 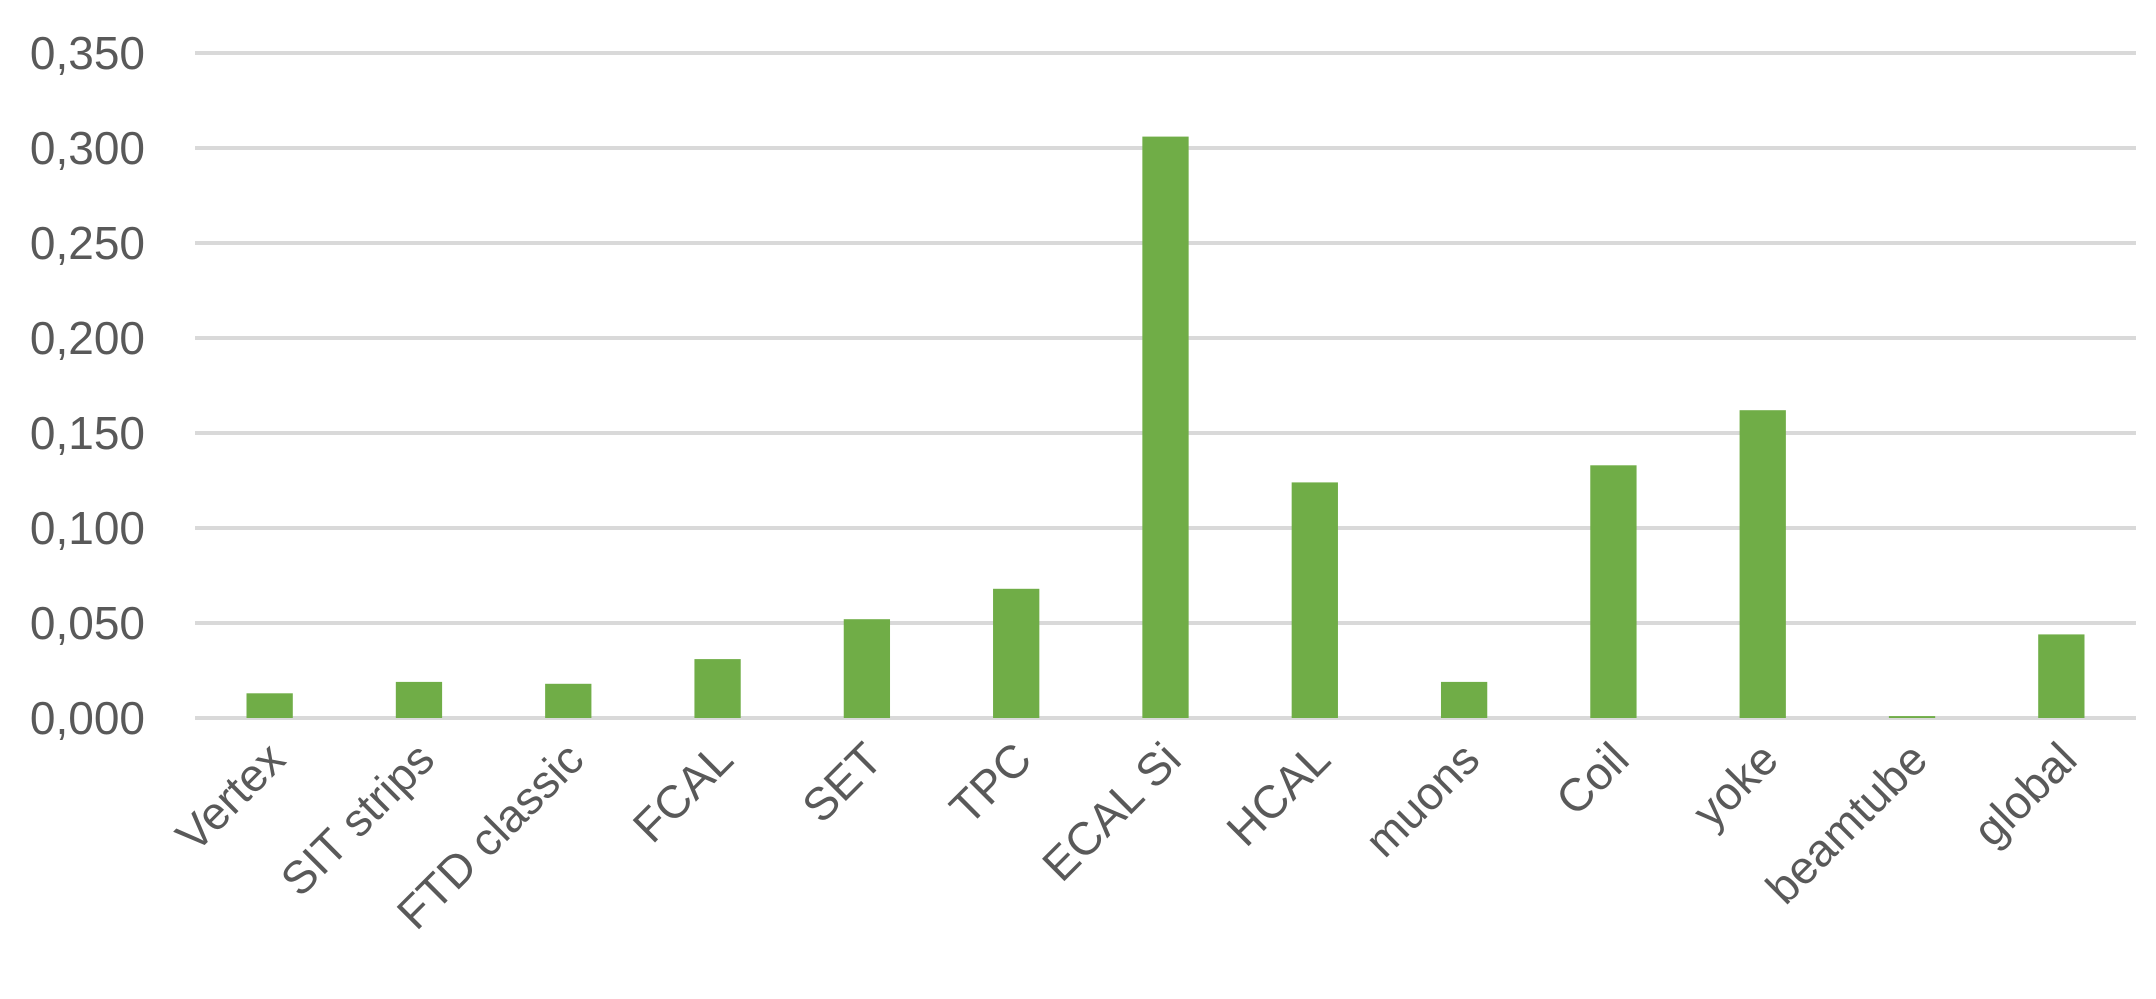 I want to click on bar-ecal-si, so click(x=1165, y=427).